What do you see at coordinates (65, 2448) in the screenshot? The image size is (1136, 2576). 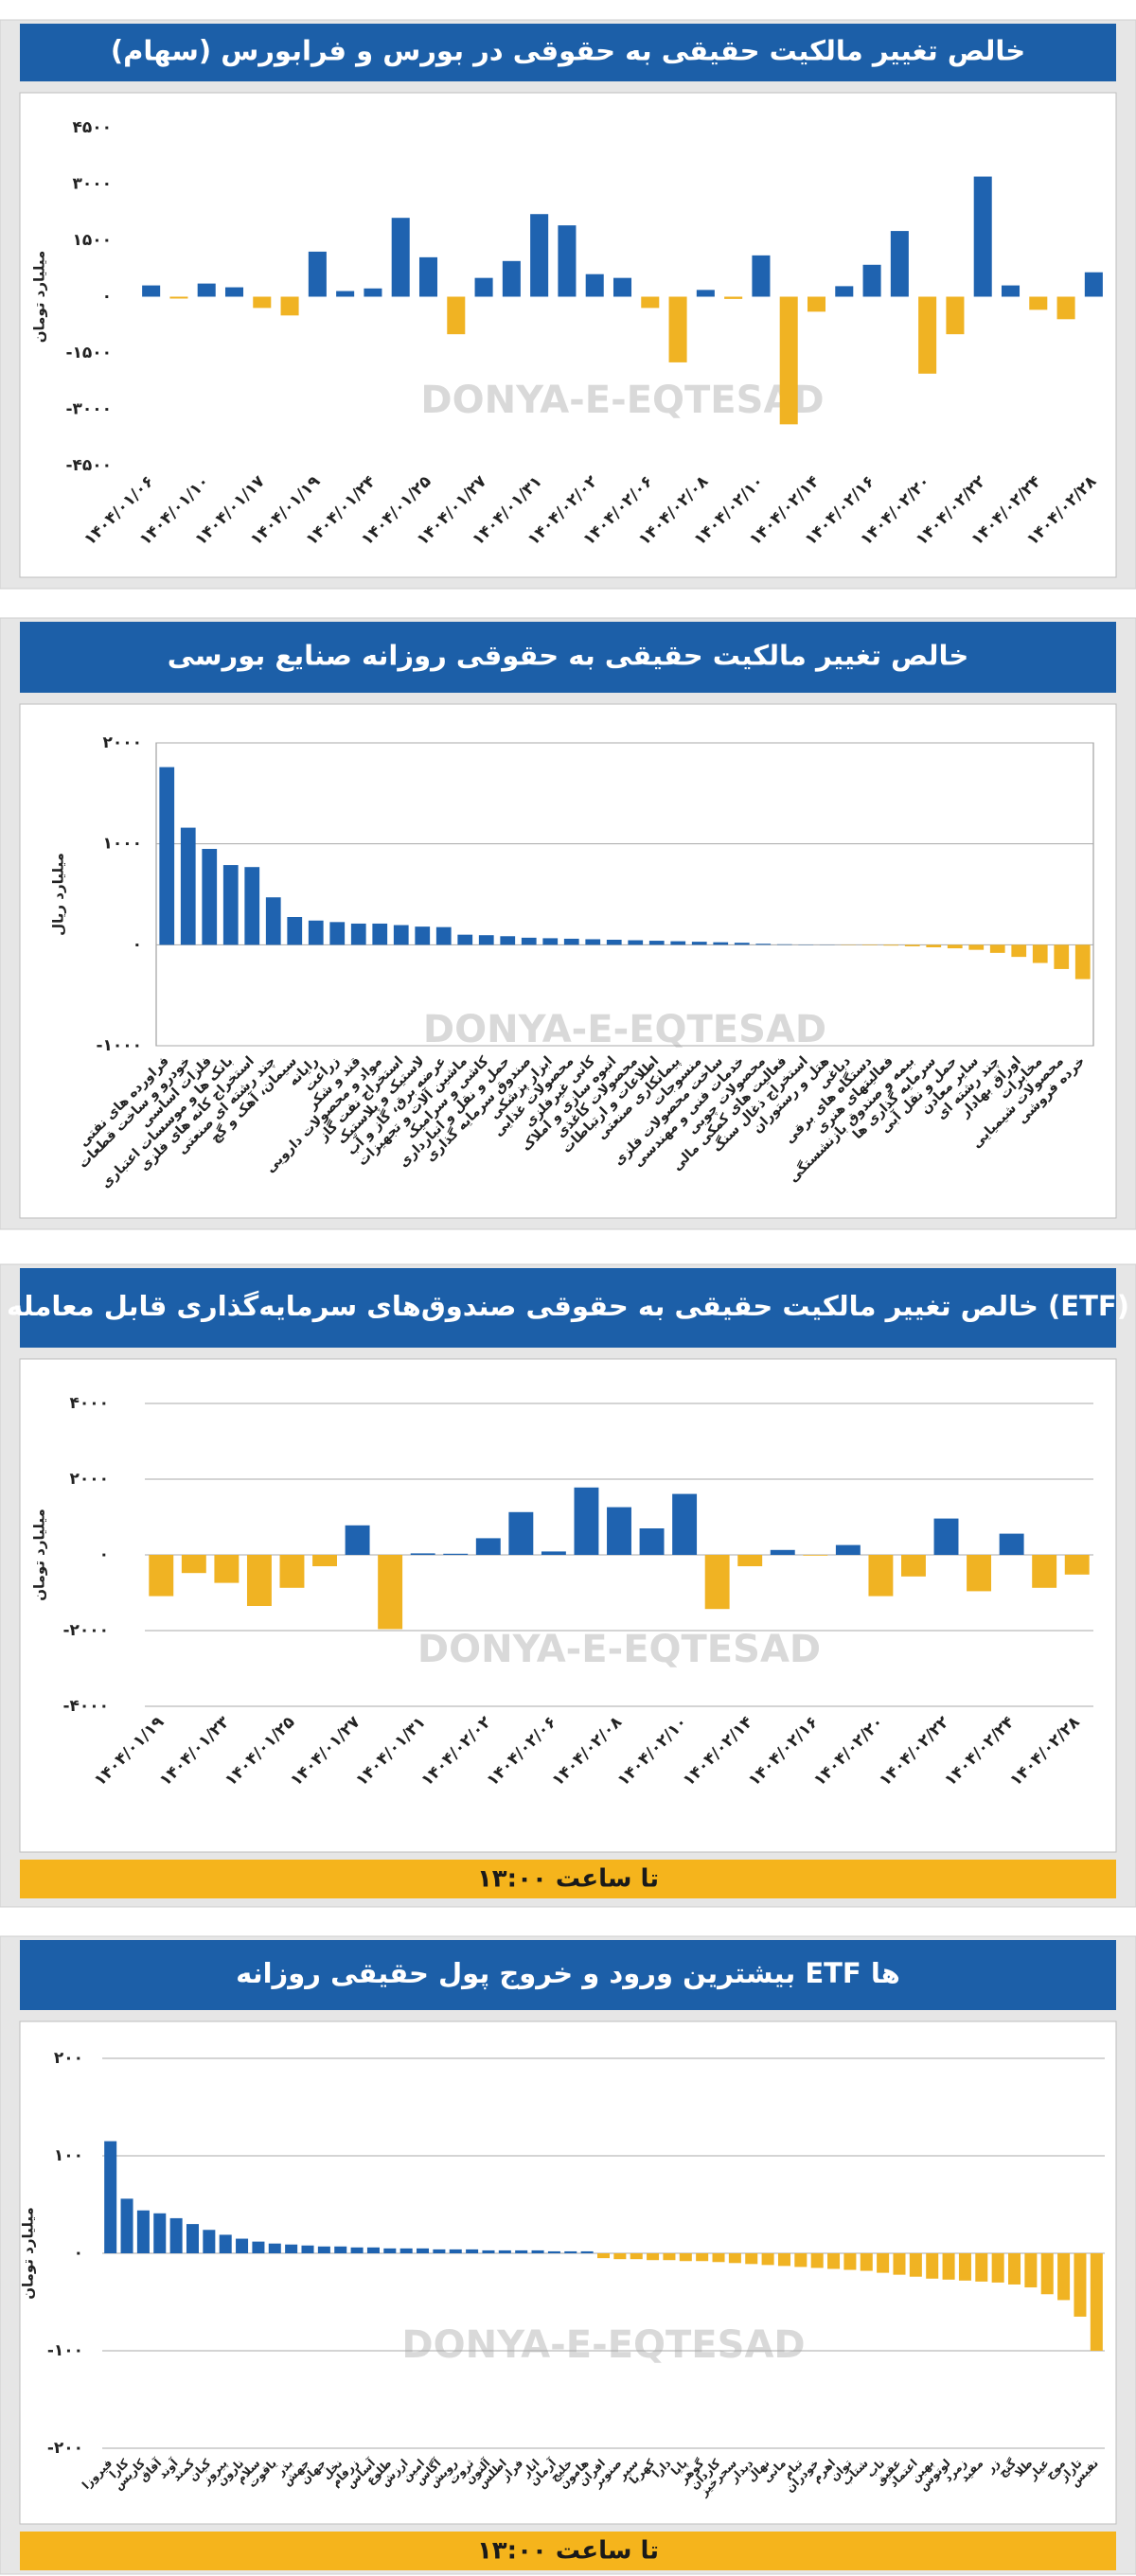 I see `y-tick-label: -۲۰۰` at bounding box center [65, 2448].